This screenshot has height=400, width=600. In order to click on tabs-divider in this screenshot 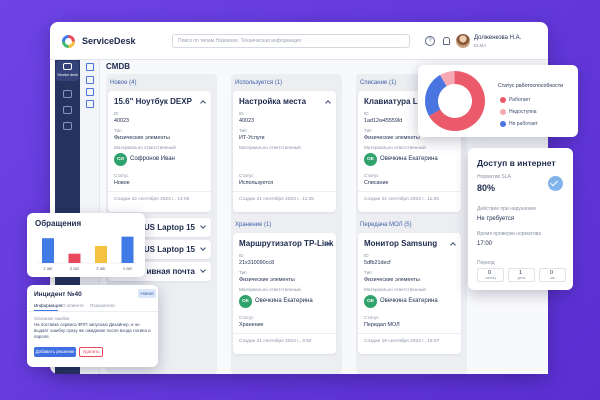, I will do `click(92, 311)`.